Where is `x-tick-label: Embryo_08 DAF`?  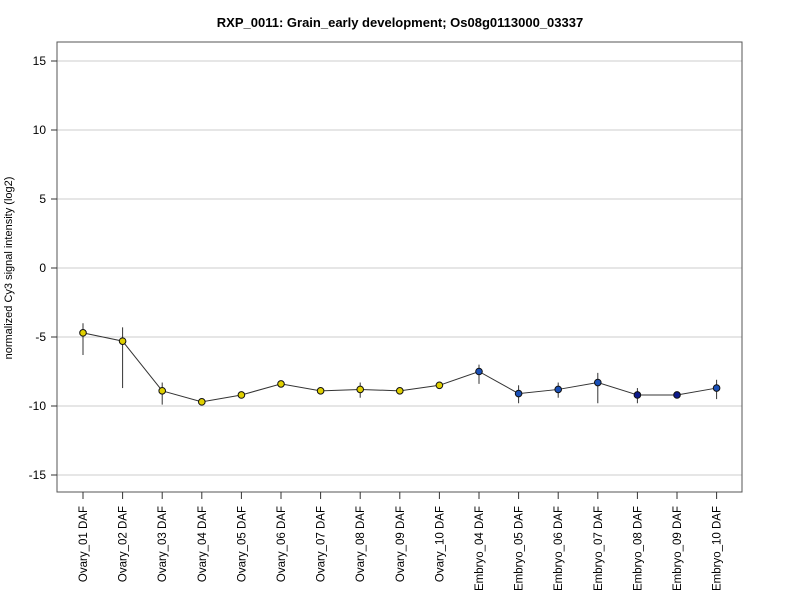 x-tick-label: Embryo_08 DAF is located at coordinates (638, 548).